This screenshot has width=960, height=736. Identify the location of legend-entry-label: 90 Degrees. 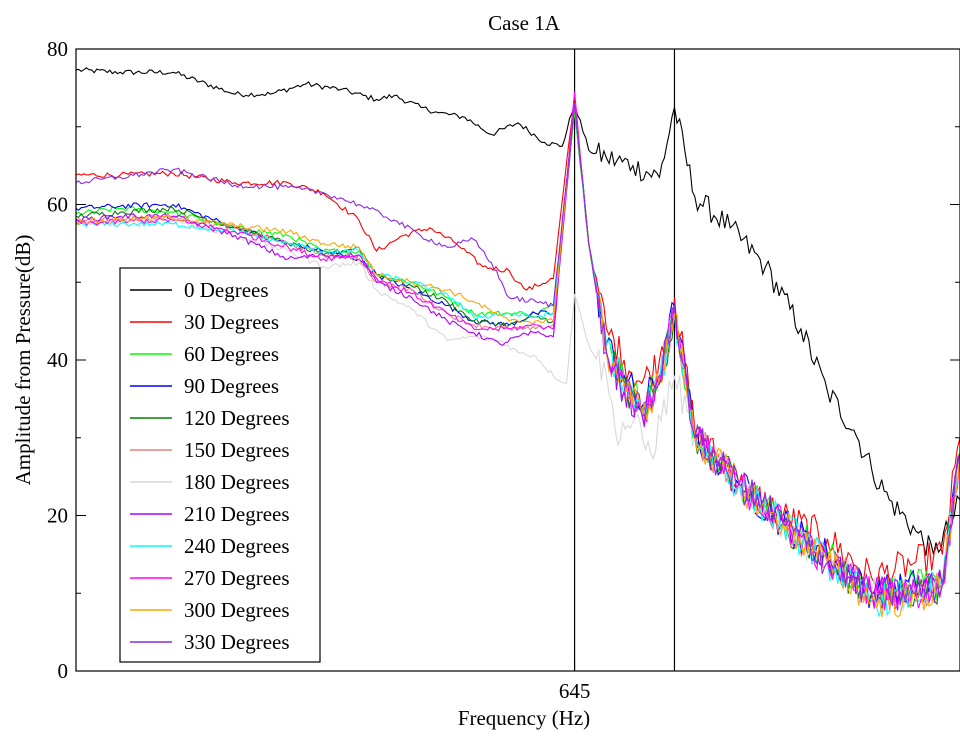
(231, 386).